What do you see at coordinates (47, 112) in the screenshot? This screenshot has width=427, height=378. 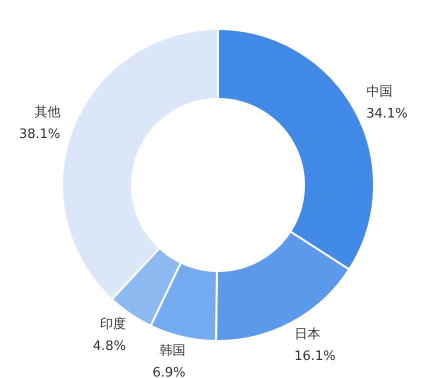 I see `slice-label: 其他` at bounding box center [47, 112].